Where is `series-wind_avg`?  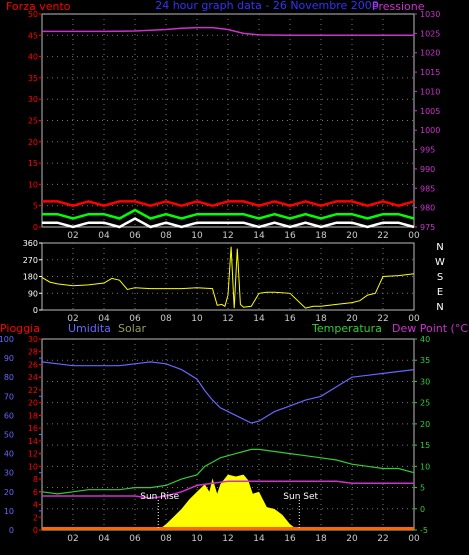
series-wind_avg is located at coordinates (228, 214).